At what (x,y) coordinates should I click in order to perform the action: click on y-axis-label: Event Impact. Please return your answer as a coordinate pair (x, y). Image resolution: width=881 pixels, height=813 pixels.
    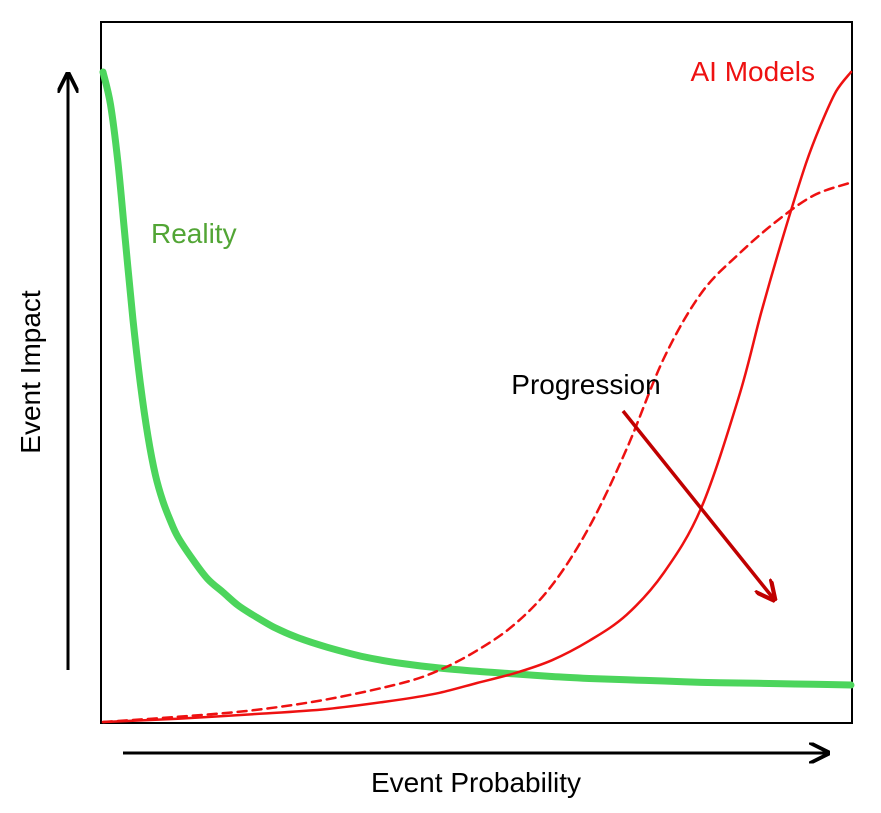
    Looking at the image, I should click on (30, 372).